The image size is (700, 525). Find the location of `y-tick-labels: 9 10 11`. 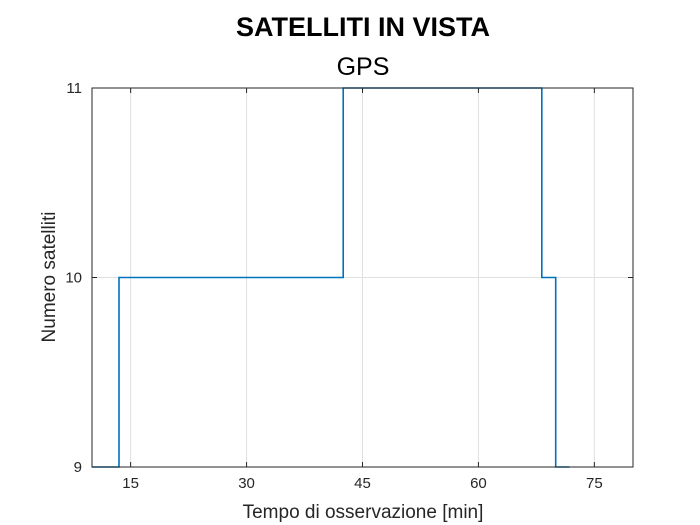

y-tick-labels: 9 10 11 is located at coordinates (73, 278).